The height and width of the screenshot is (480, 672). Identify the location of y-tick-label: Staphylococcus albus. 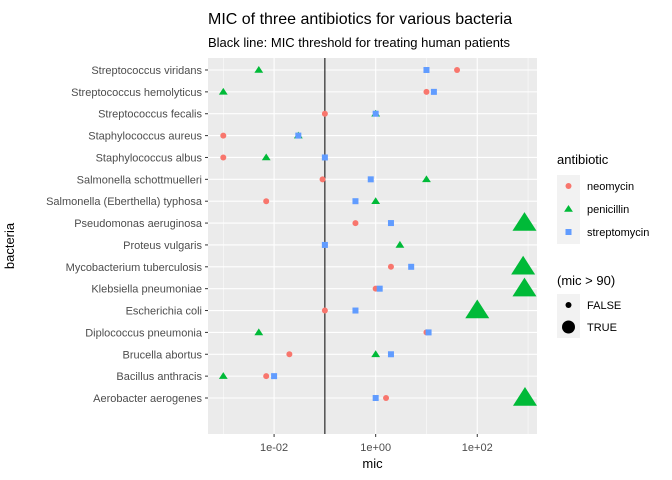
(149, 158).